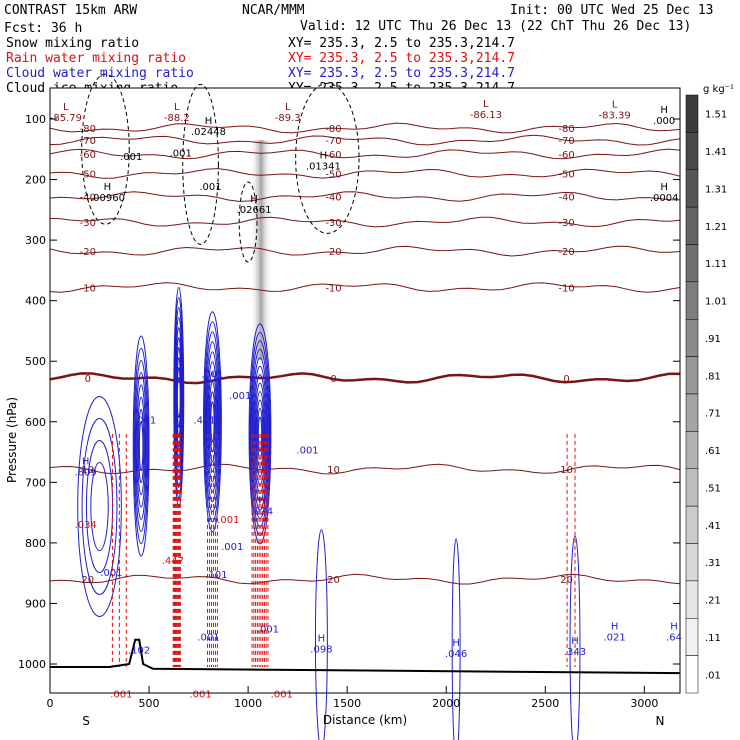  I want to click on extremum-value: .01341, so click(323, 166).